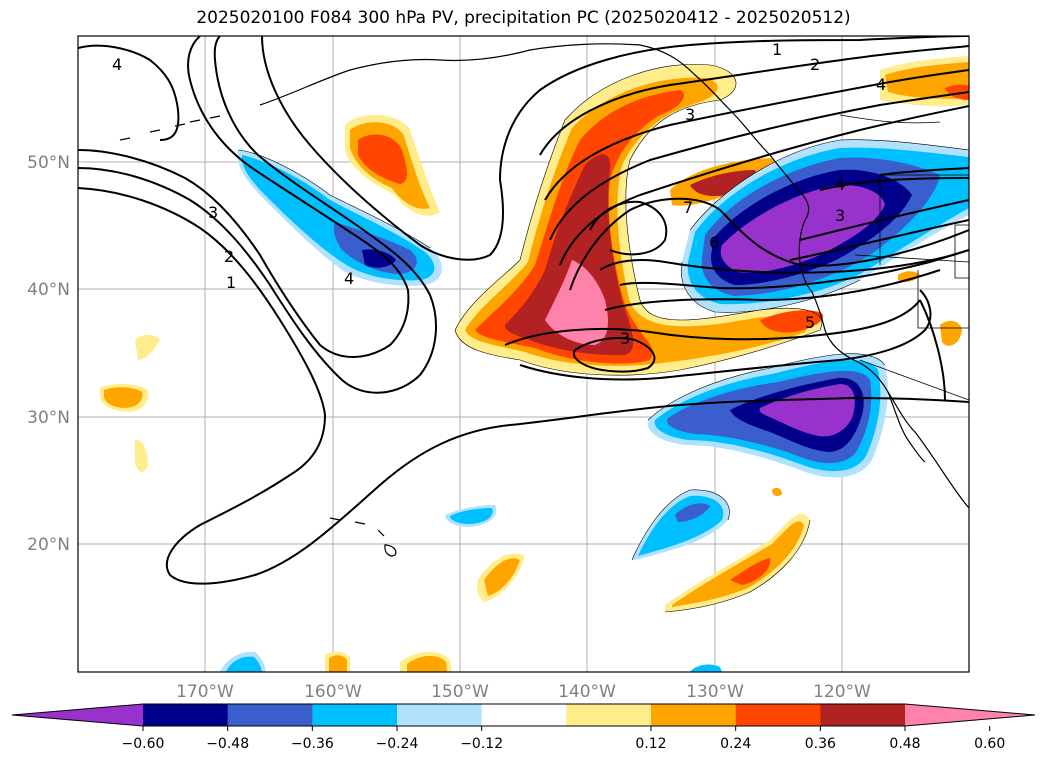  What do you see at coordinates (810, 322) in the screenshot?
I see `pv-label: 5` at bounding box center [810, 322].